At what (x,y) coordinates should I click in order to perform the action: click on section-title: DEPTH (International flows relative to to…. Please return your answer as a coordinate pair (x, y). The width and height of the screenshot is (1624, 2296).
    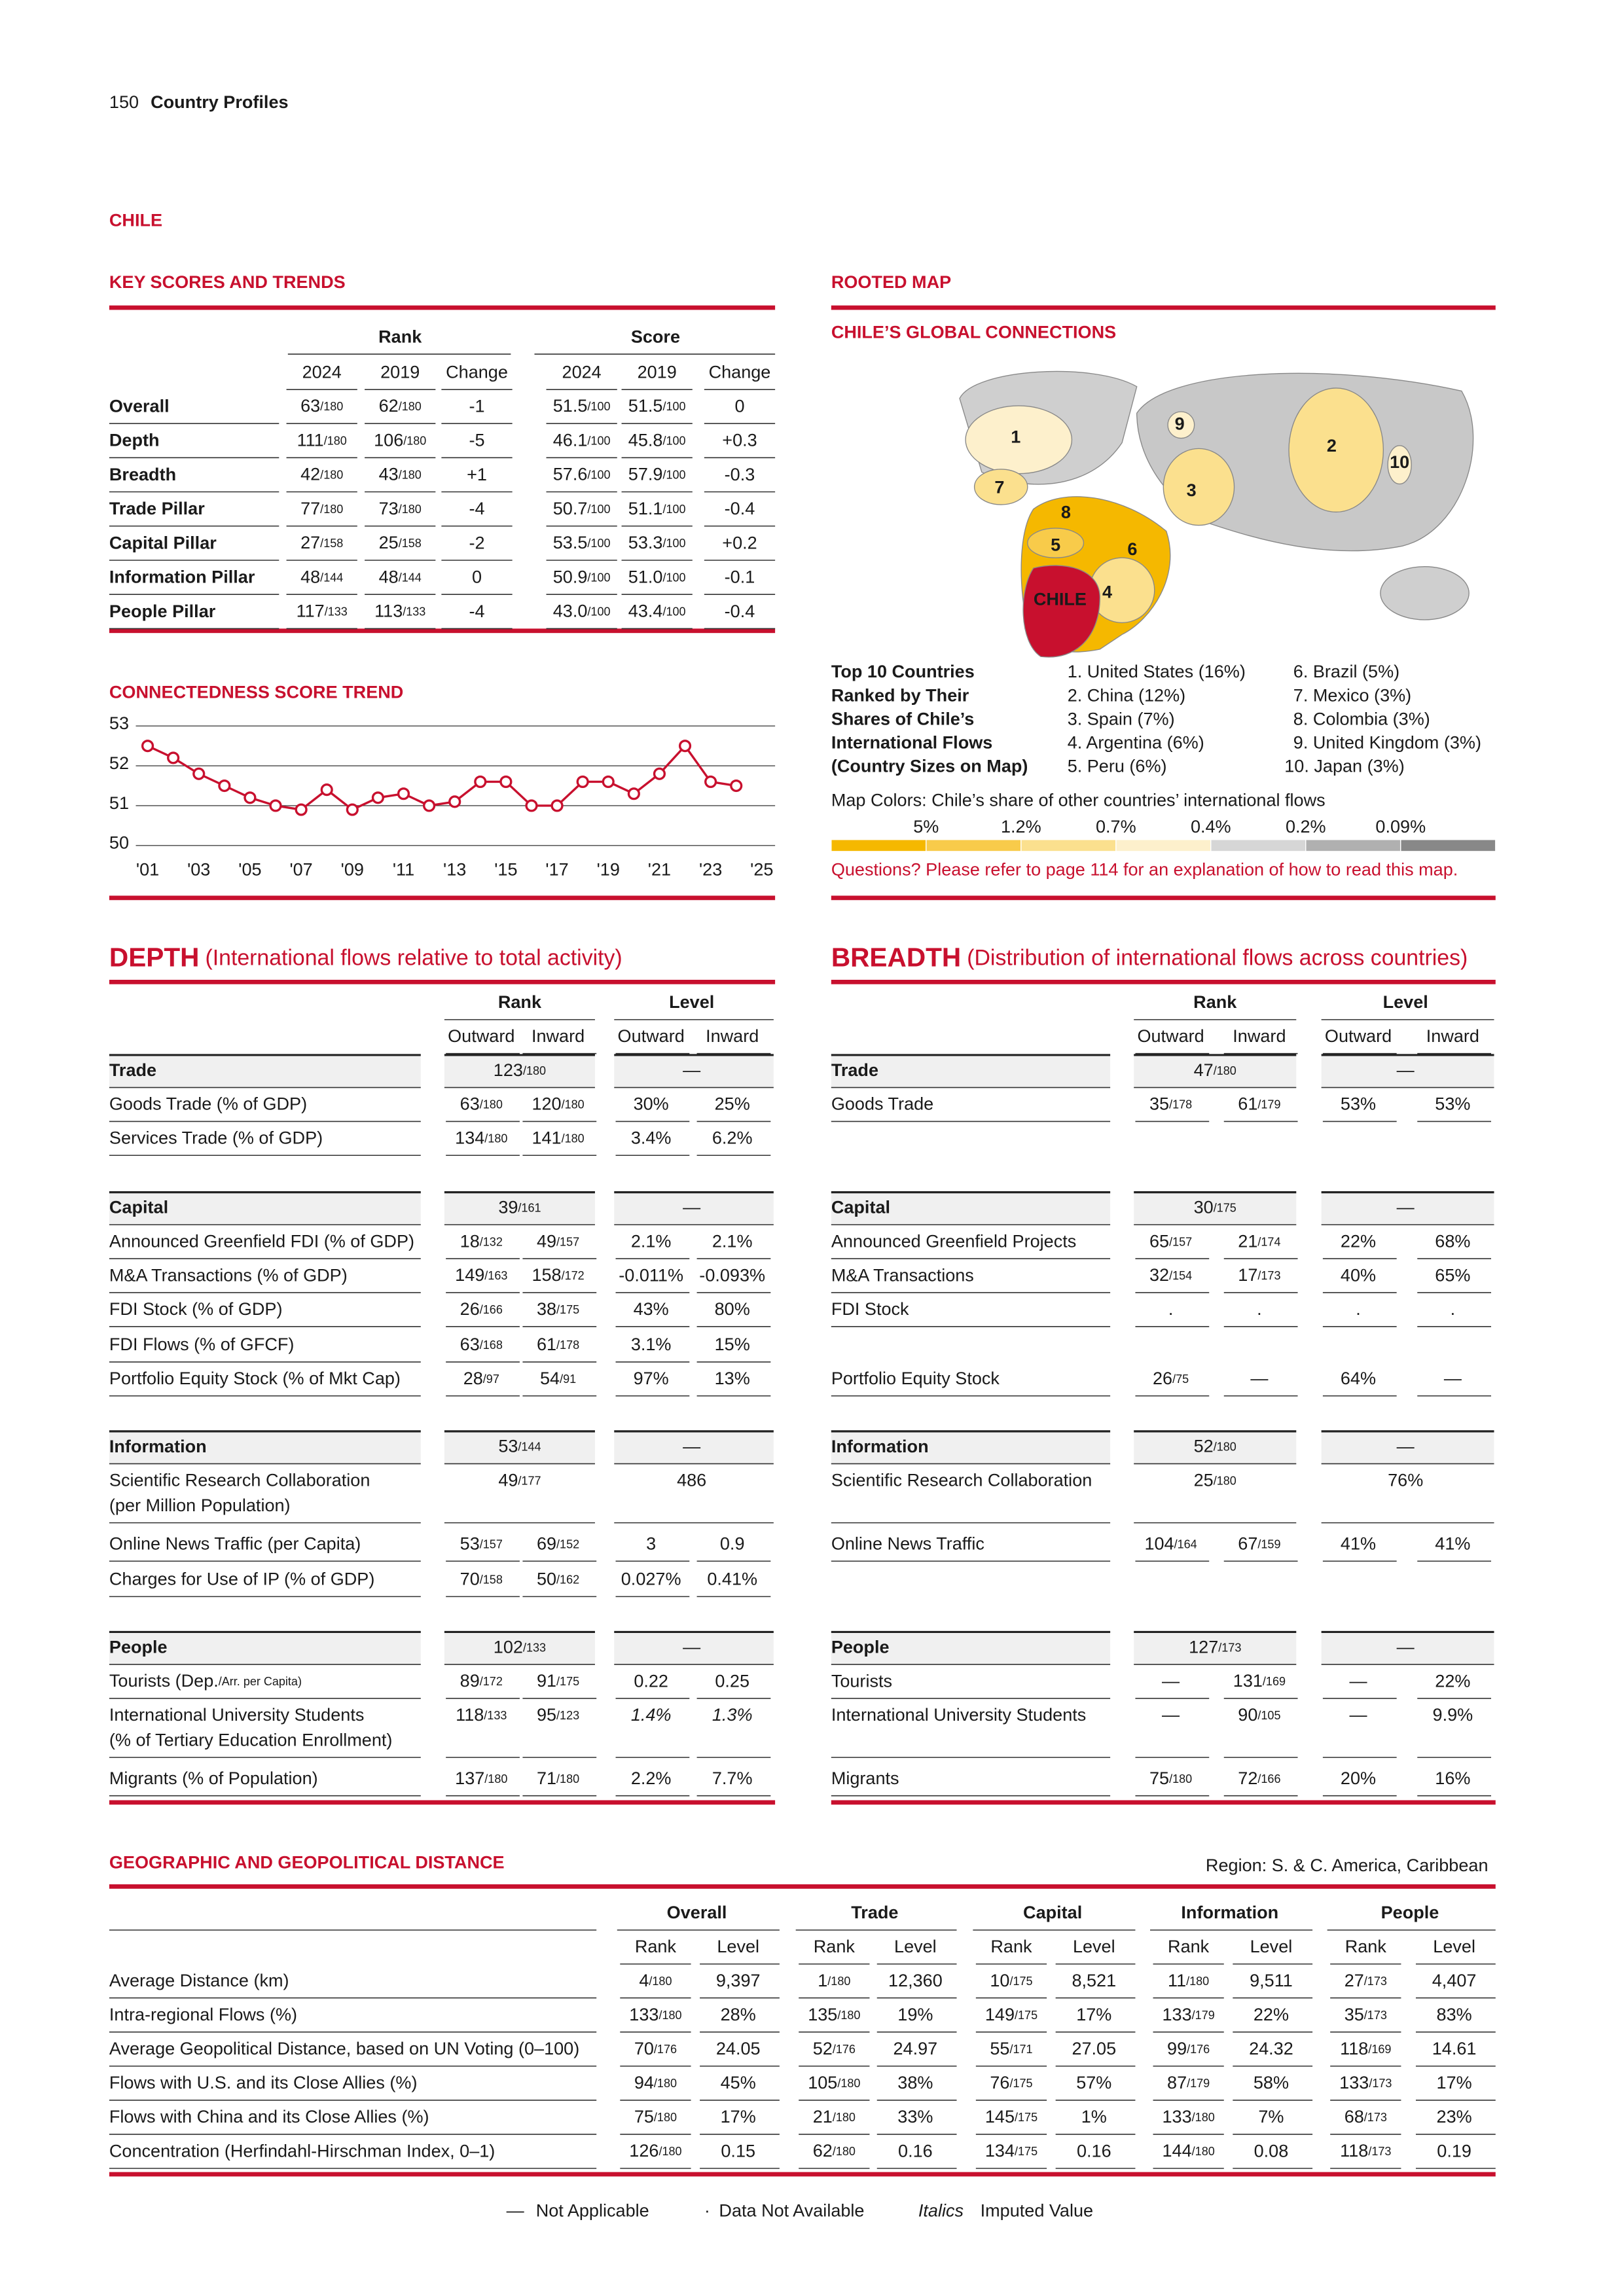
    Looking at the image, I should click on (366, 957).